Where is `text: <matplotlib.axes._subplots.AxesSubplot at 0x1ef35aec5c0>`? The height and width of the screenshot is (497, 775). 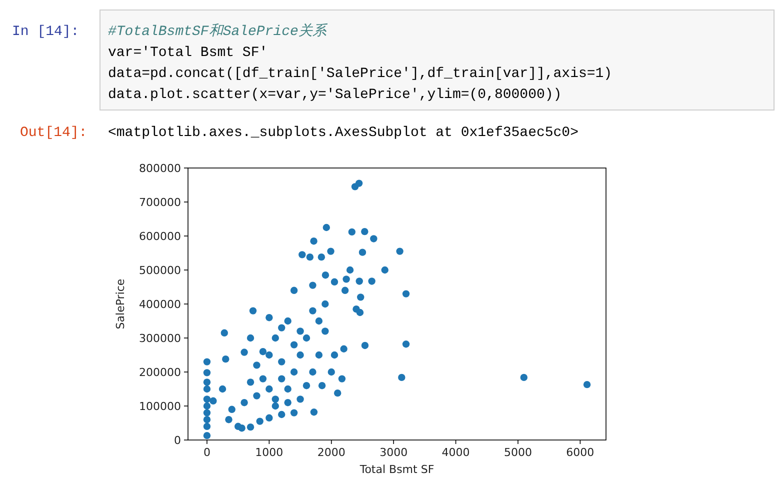
text: <matplotlib.axes._subplots.AxesSubplot at 0x1ef35aec5c0> is located at coordinates (343, 133).